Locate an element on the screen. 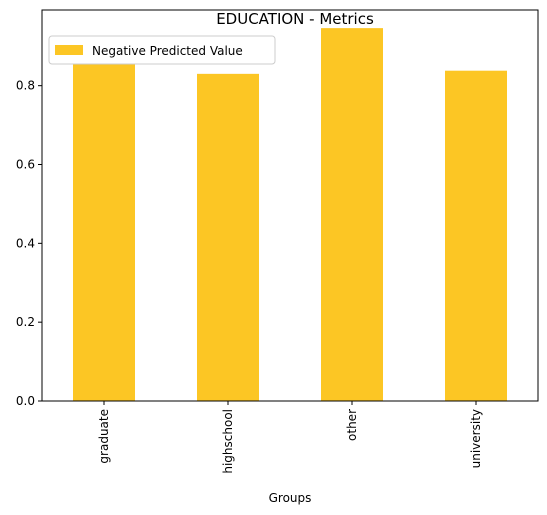 This screenshot has height=515, width=547. y-tick-label: 0.4 is located at coordinates (25, 243).